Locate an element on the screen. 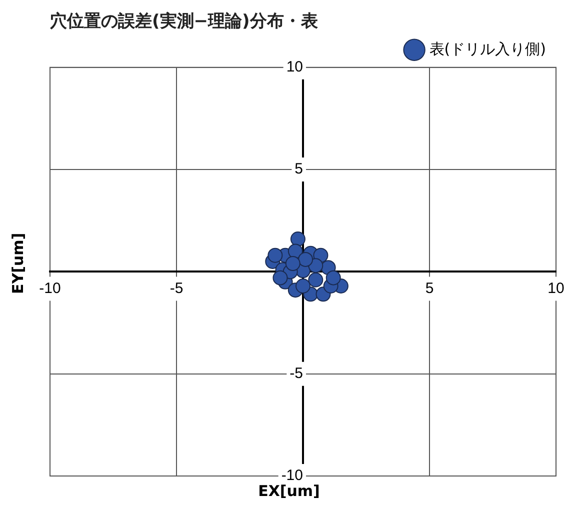 This screenshot has height=506, width=578. x-axis-title: EX[um] is located at coordinates (289, 491).